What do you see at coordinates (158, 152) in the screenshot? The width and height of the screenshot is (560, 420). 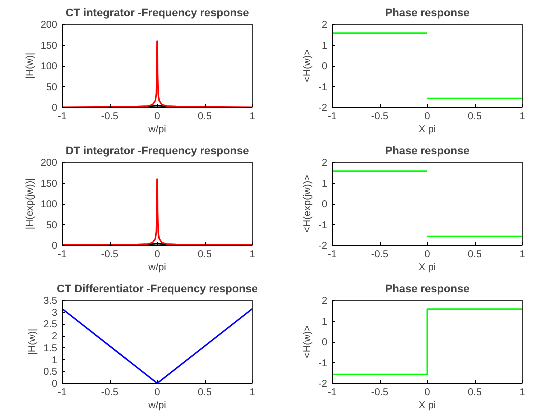 I see `chart-title: DT integrator -Frequency response` at bounding box center [158, 152].